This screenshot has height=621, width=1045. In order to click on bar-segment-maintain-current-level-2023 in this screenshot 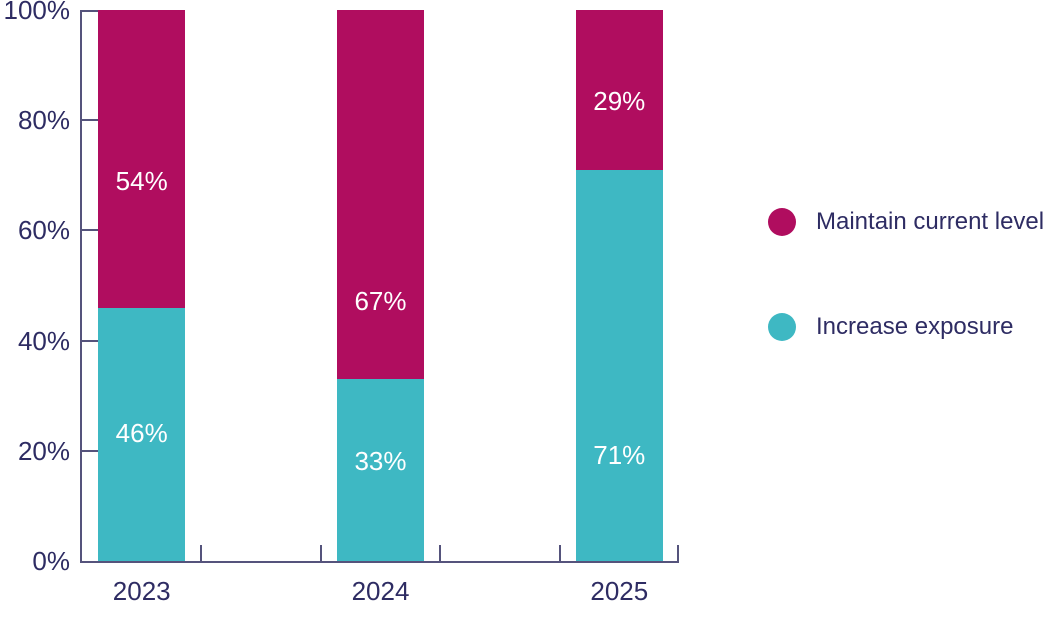, I will do `click(142, 159)`.